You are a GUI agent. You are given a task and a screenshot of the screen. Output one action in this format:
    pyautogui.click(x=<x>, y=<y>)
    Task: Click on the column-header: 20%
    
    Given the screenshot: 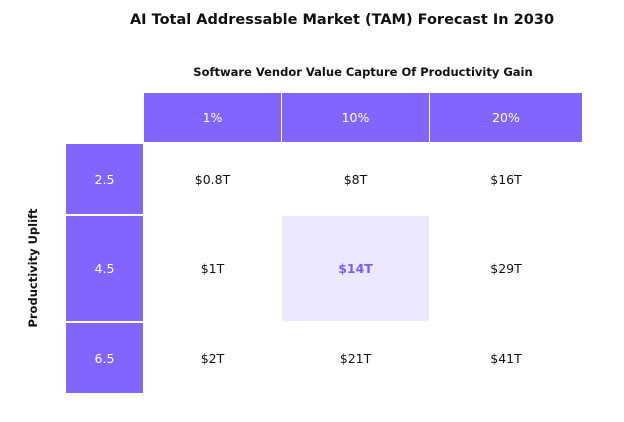 What is the action you would take?
    pyautogui.click(x=506, y=117)
    